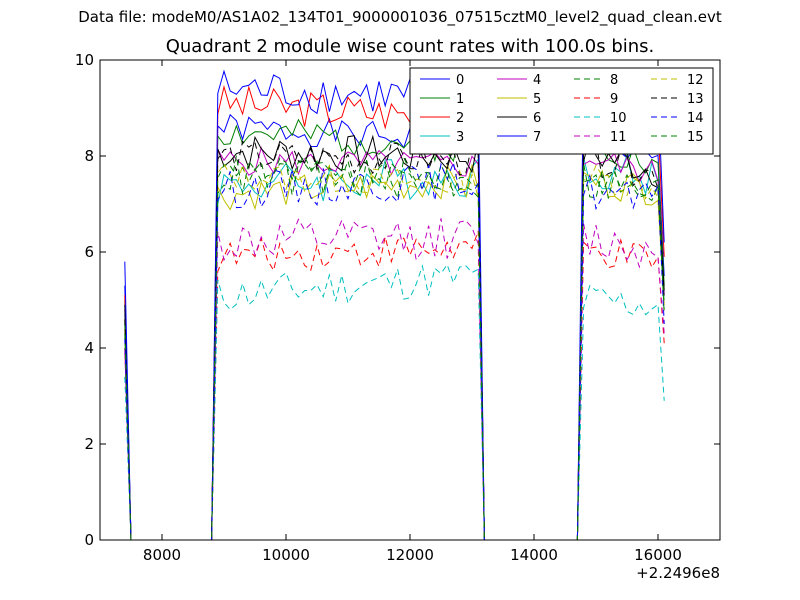  I want to click on legend-label-13: 13, so click(695, 99).